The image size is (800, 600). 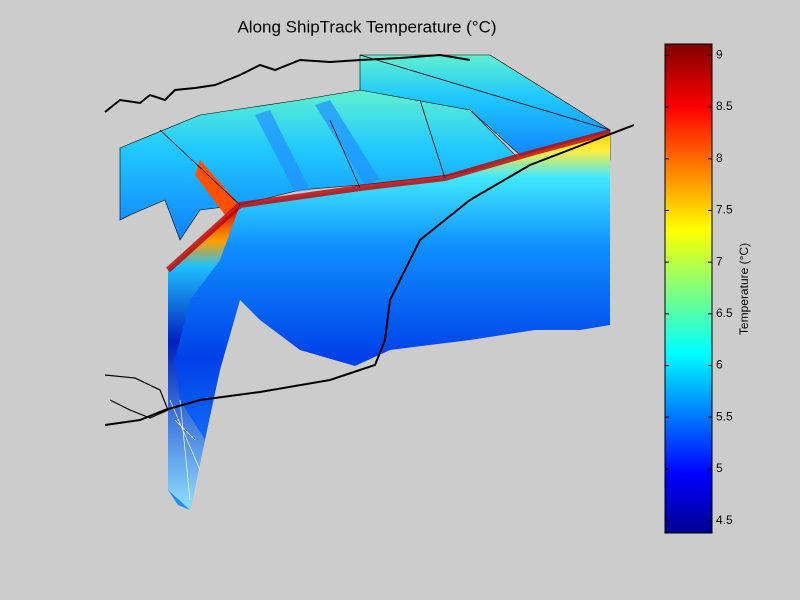 I want to click on colorbar-tick-label: 9, so click(x=719, y=55).